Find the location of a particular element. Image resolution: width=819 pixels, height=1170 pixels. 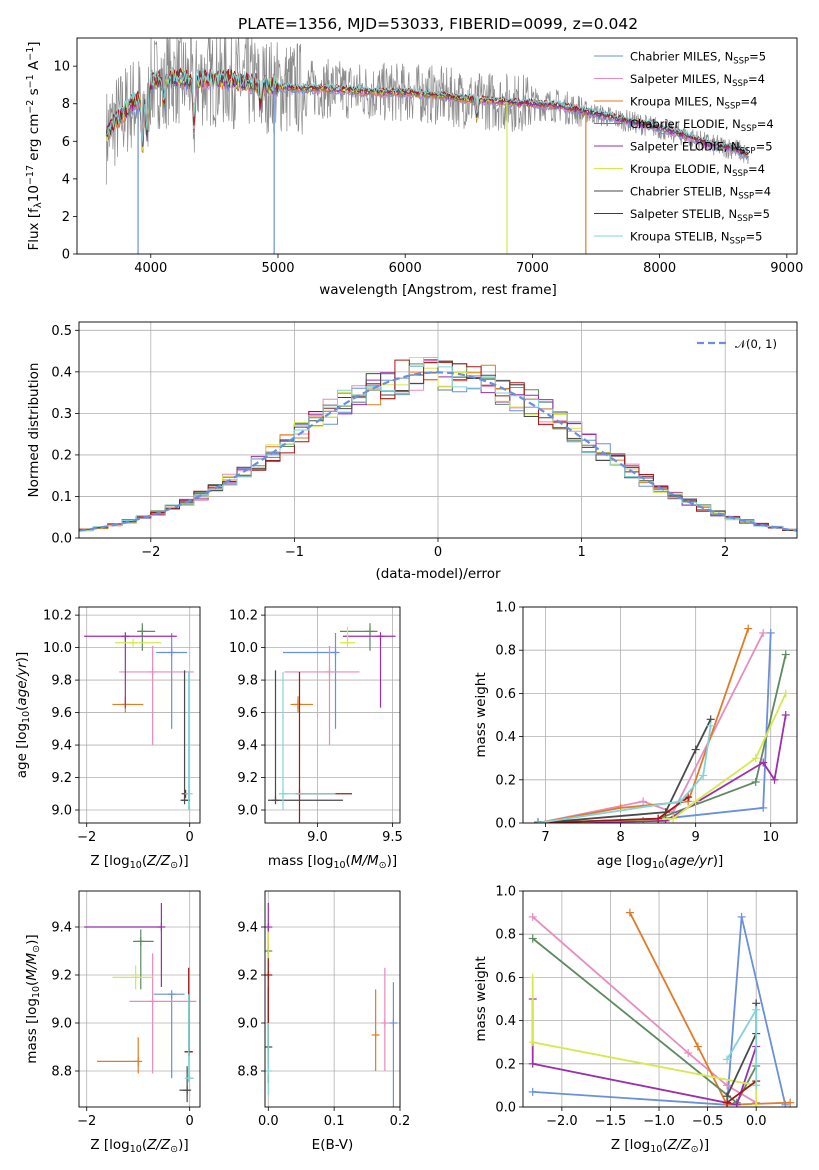

x-axis-label: wavelength [Angstrom, rest frame] is located at coordinates (438, 290).